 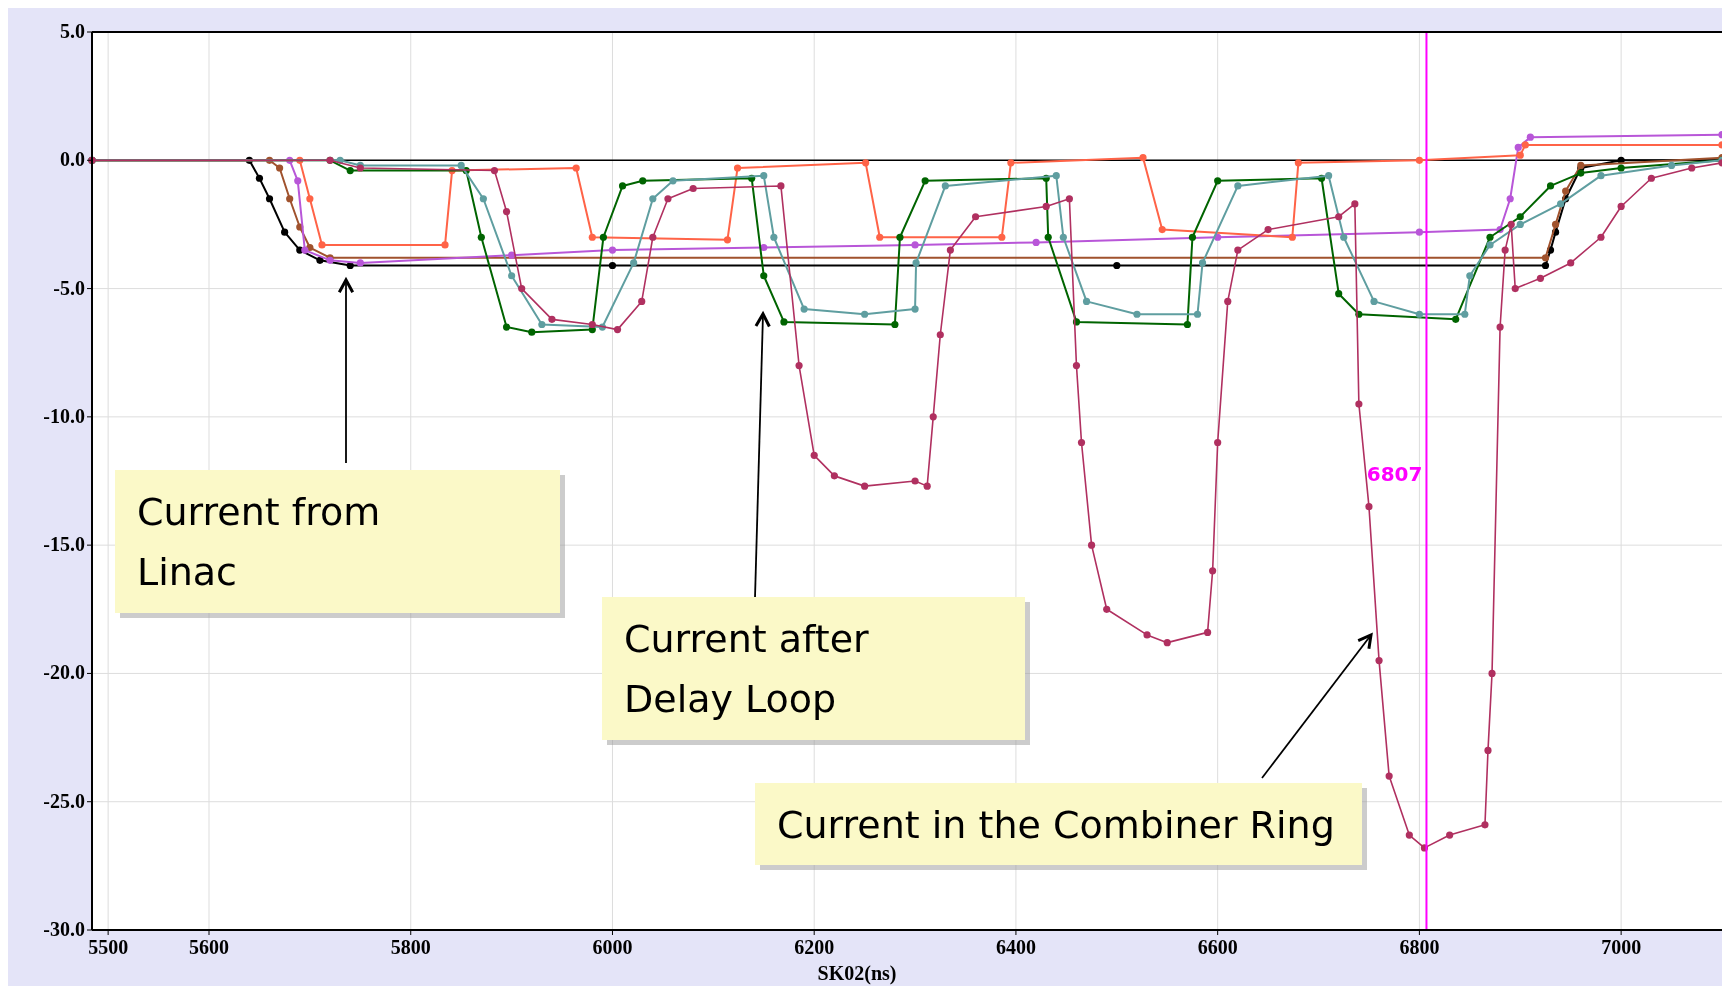 What do you see at coordinates (64, 415) in the screenshot?
I see `y-tick-label: -10.0` at bounding box center [64, 415].